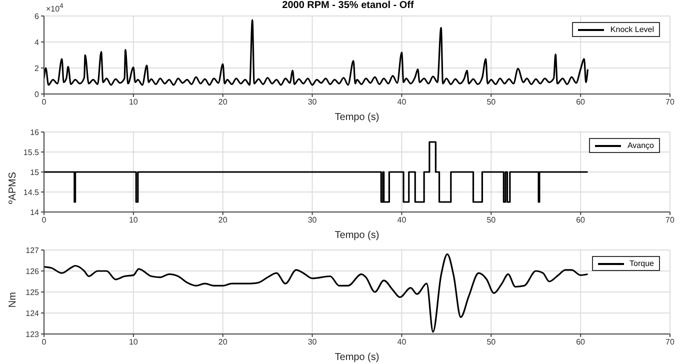  I want to click on legend-label: Avanço, so click(640, 145).